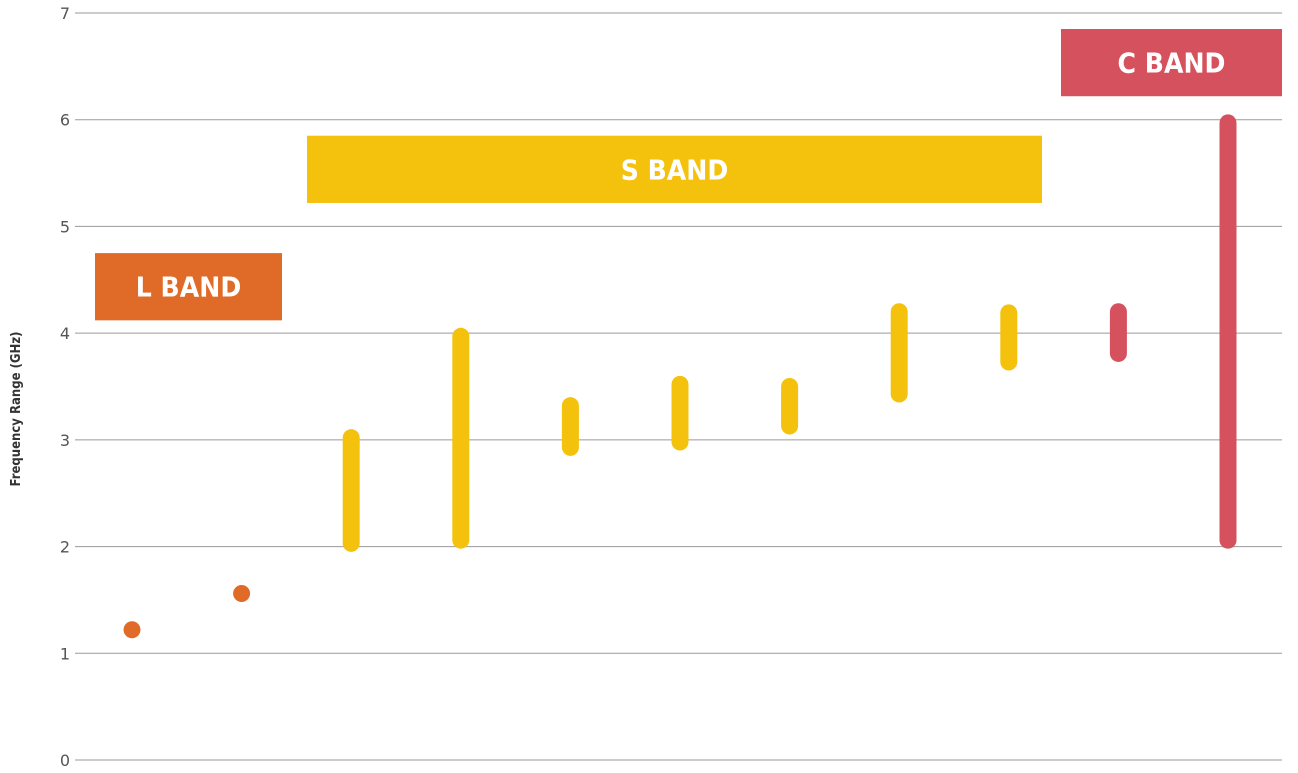 The width and height of the screenshot is (1298, 773). What do you see at coordinates (65, 333) in the screenshot?
I see `y-tick-label: 4` at bounding box center [65, 333].